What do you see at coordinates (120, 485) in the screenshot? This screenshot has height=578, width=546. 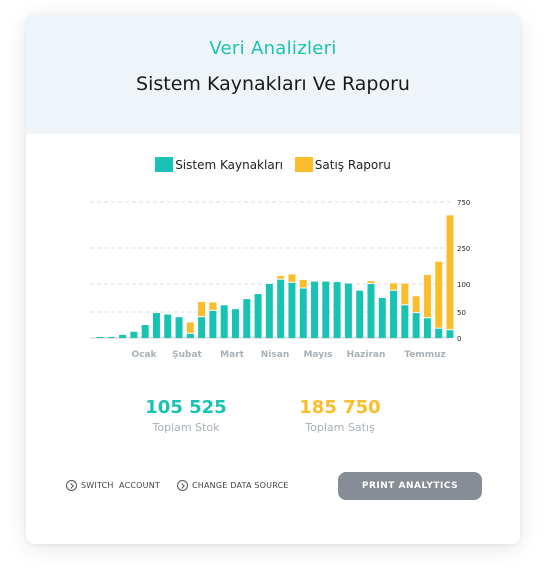 I see `switch-account-label: SWITCH ACCOUNT` at bounding box center [120, 485].